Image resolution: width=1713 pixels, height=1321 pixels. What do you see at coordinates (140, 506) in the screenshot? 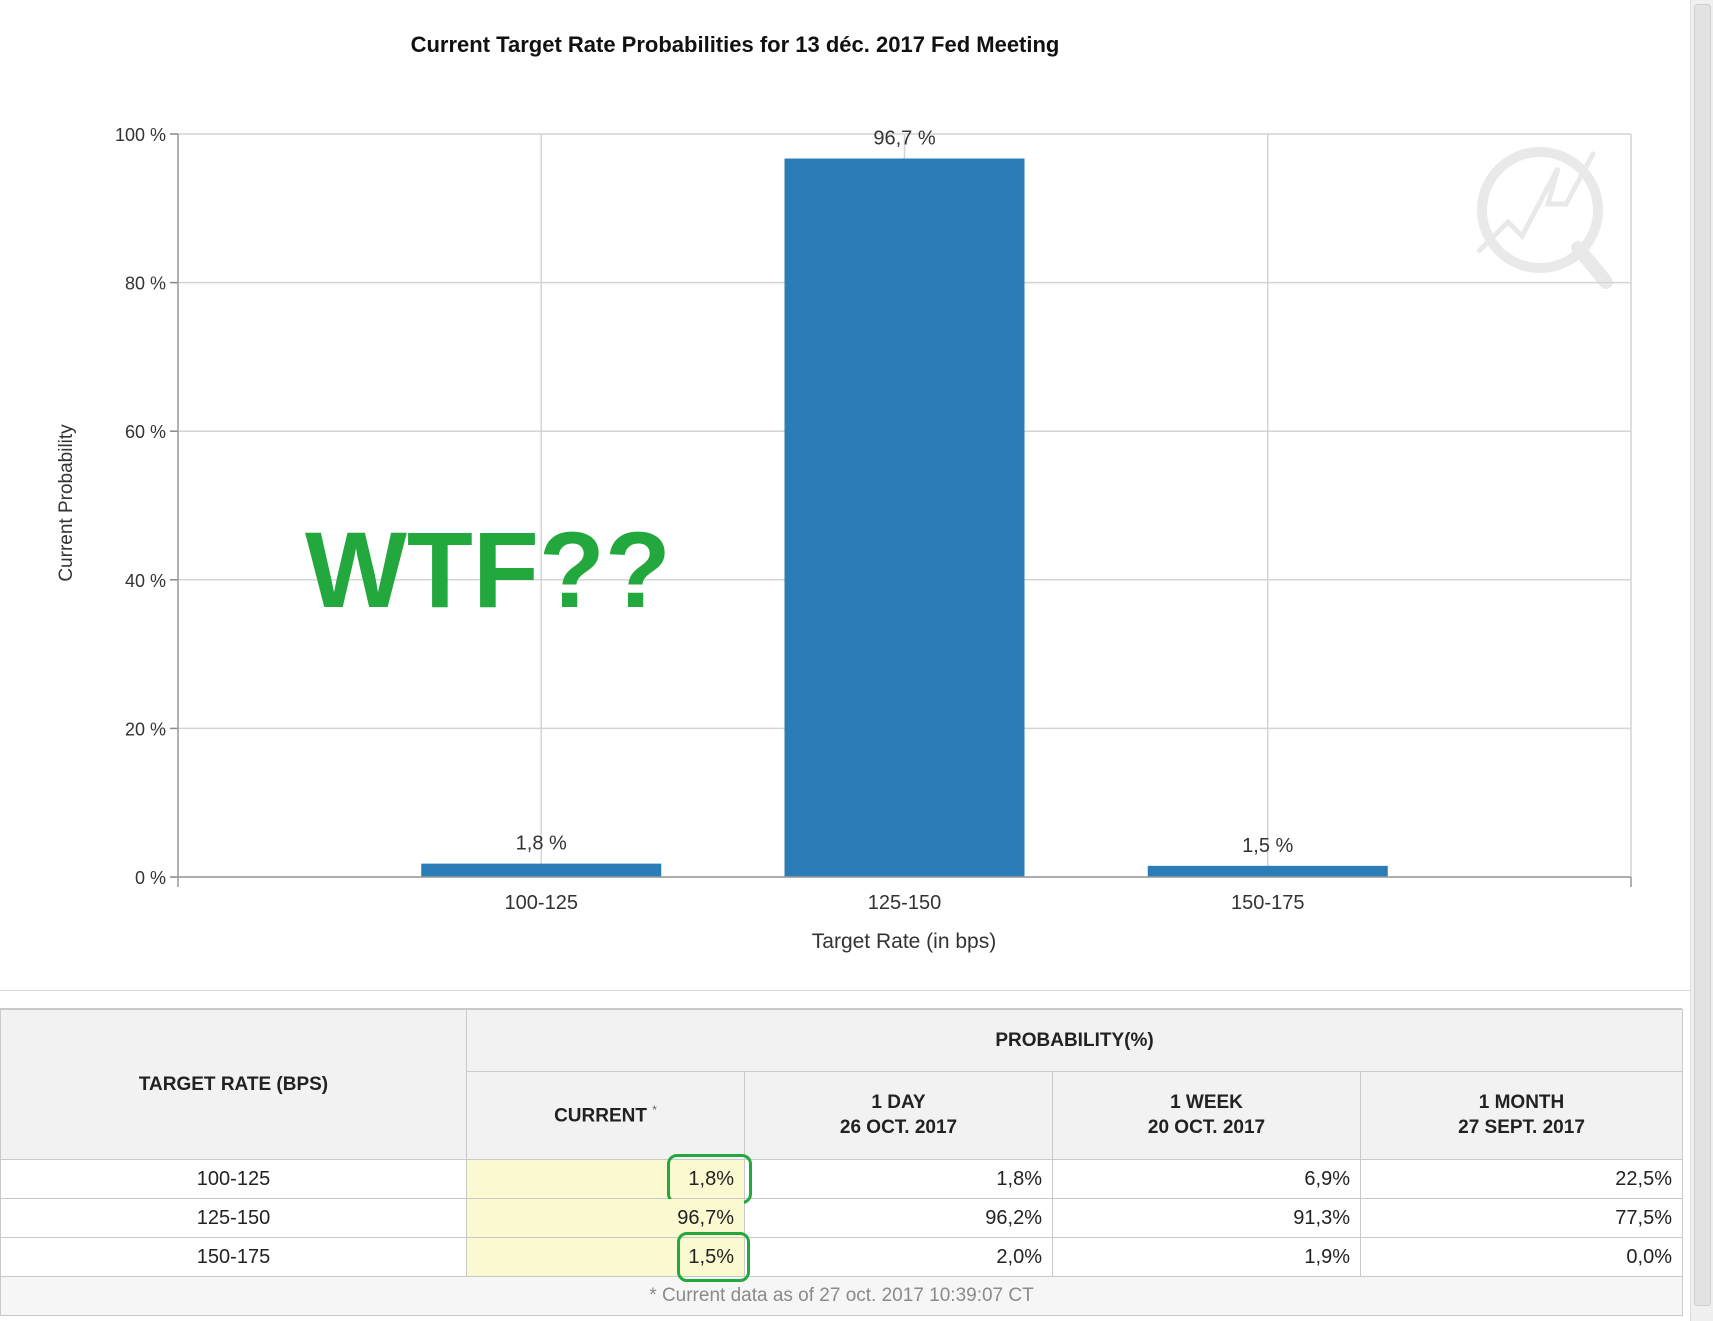
I see `y-tick-labels: 0 % 20 % 40 % 60 % 80 % 100 %` at bounding box center [140, 506].